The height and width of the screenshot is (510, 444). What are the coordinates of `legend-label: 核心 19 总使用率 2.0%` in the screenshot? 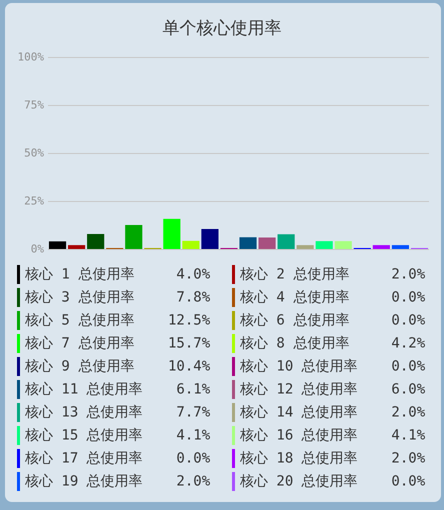 It's located at (117, 482).